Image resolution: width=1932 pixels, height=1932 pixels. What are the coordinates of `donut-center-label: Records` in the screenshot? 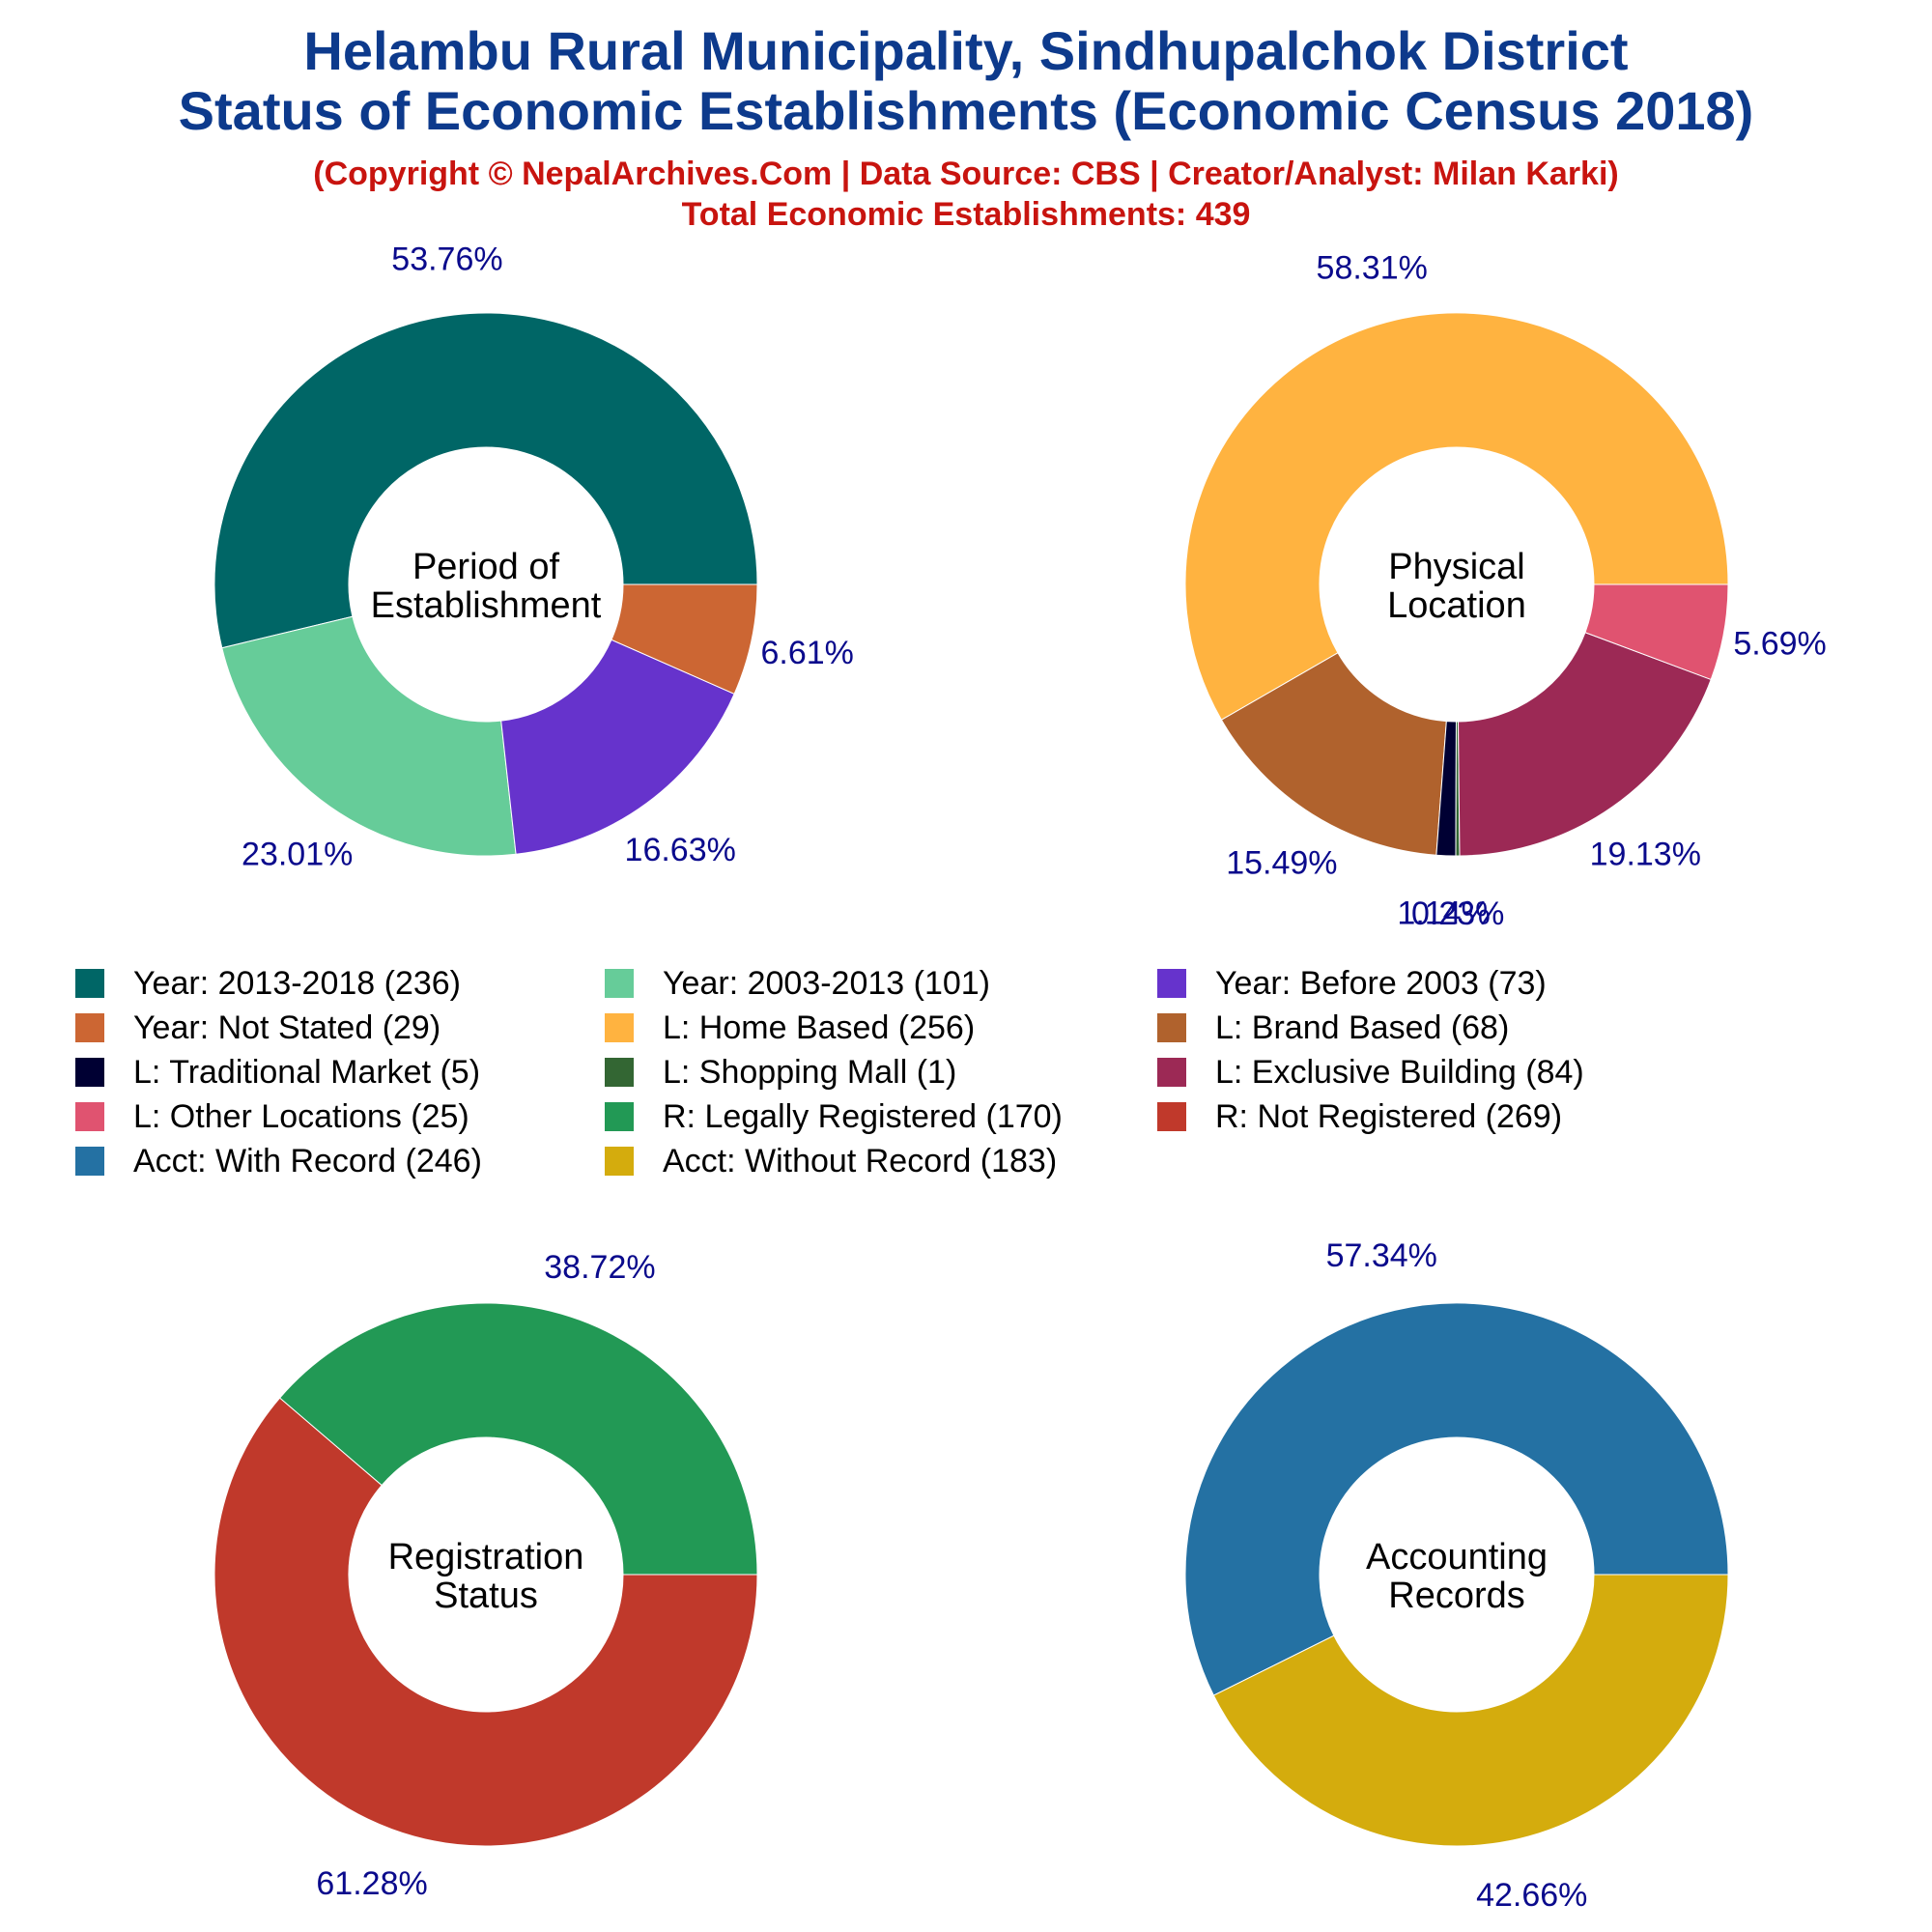 It's located at (1456, 1596).